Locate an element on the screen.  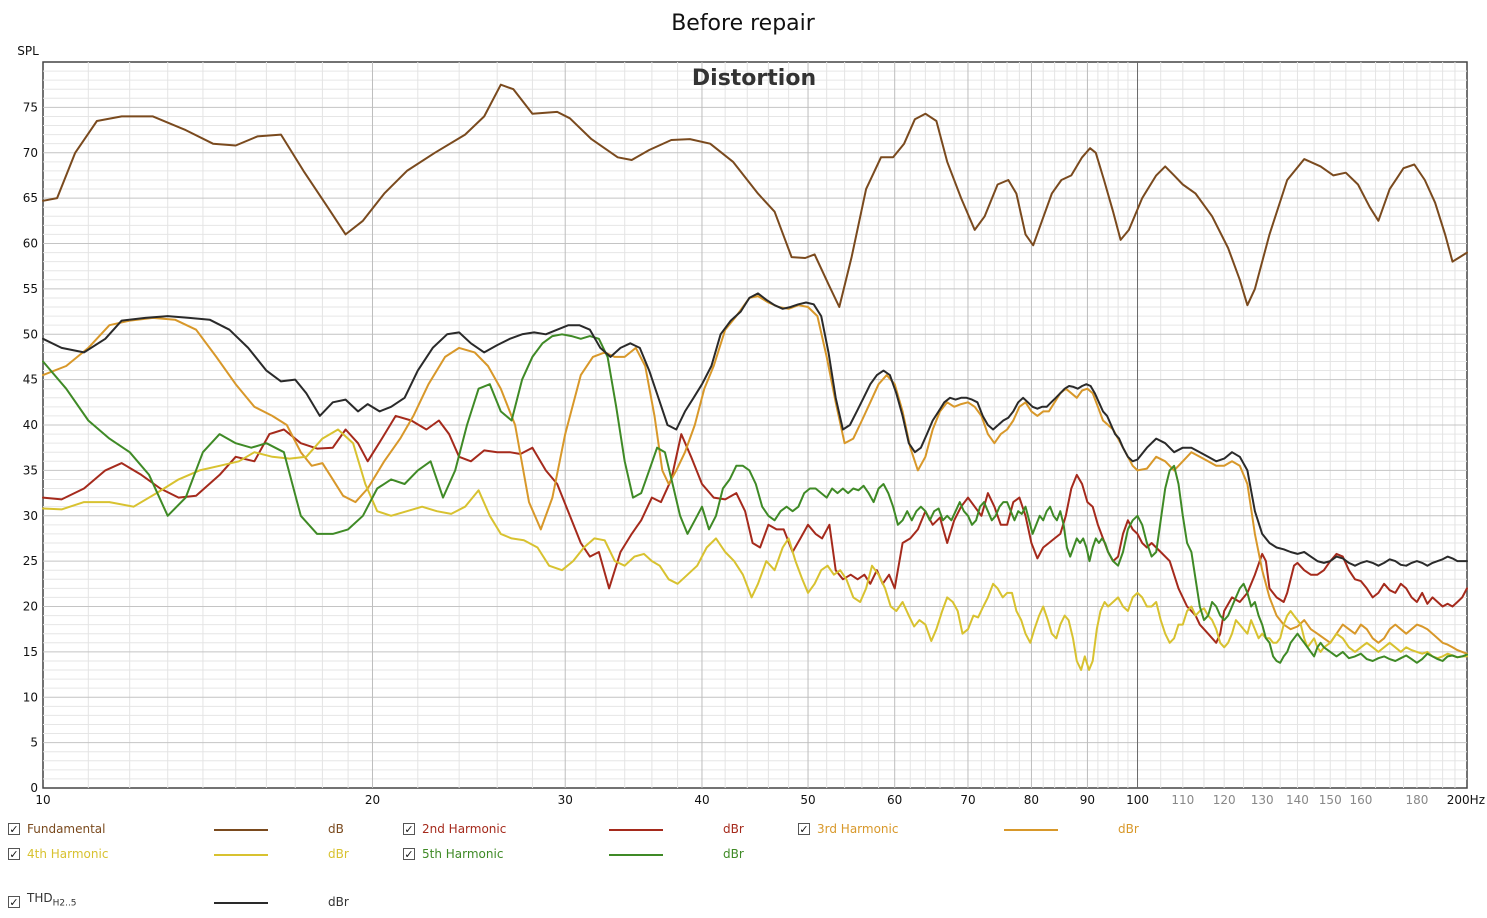
y-tick-label: 60 is located at coordinates (30, 244).